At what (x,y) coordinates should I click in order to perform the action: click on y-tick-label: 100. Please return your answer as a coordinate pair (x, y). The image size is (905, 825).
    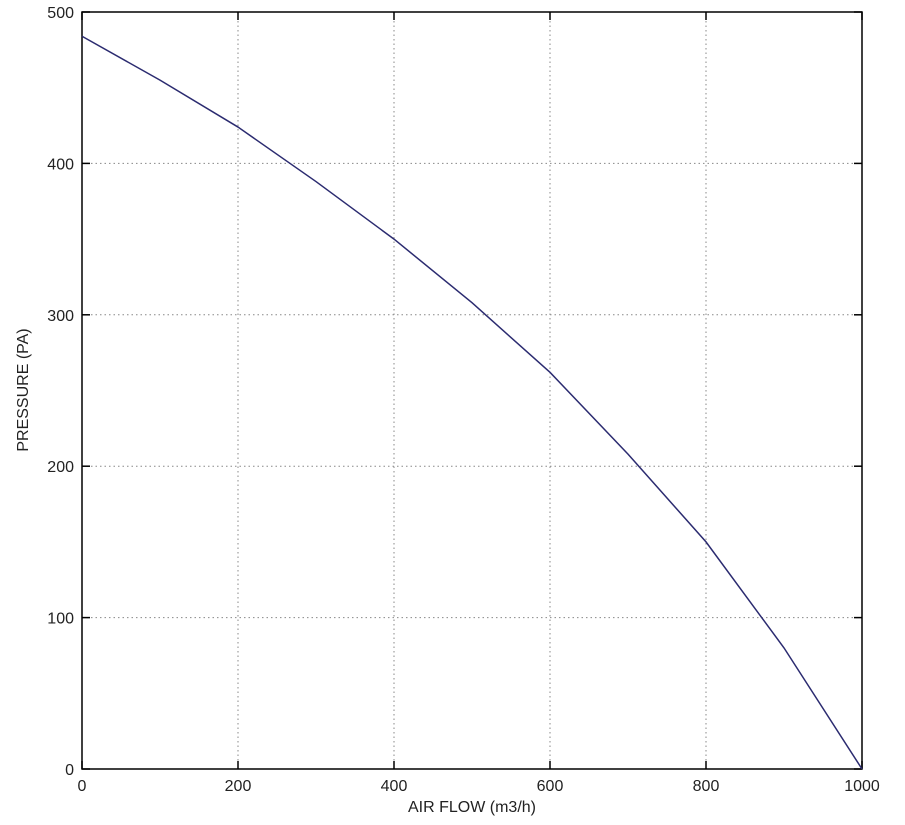
    Looking at the image, I should click on (60, 619).